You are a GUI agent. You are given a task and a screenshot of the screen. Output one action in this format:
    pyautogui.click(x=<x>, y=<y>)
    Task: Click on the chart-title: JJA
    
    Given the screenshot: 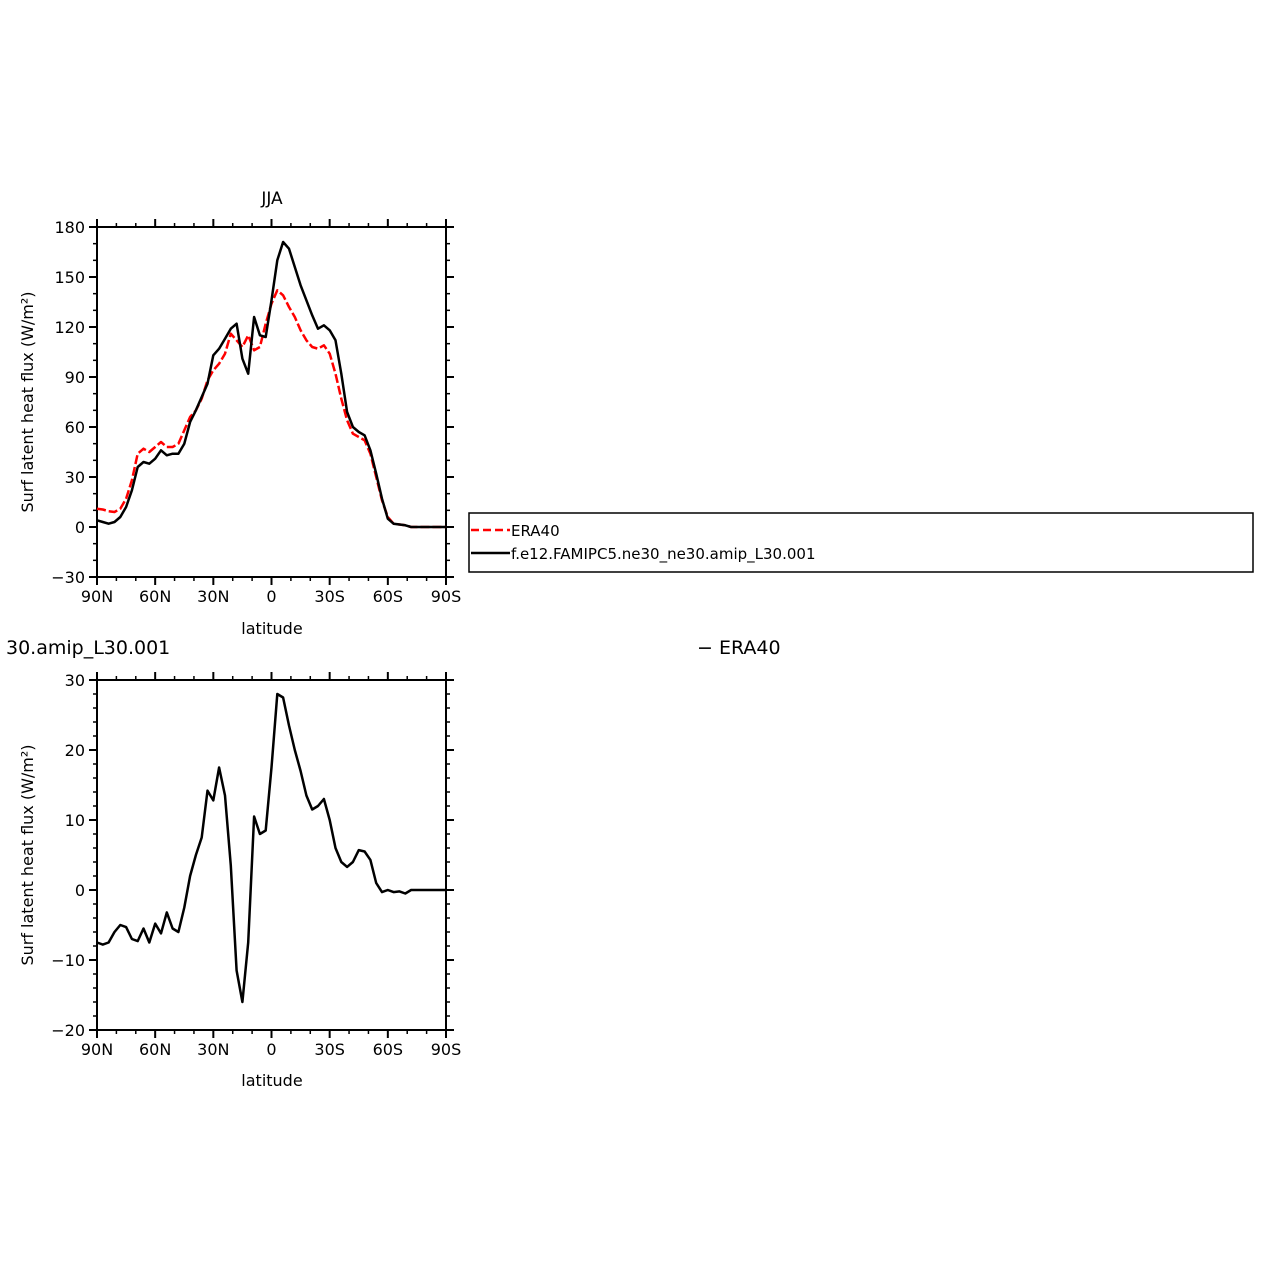 What is the action you would take?
    pyautogui.click(x=271, y=199)
    